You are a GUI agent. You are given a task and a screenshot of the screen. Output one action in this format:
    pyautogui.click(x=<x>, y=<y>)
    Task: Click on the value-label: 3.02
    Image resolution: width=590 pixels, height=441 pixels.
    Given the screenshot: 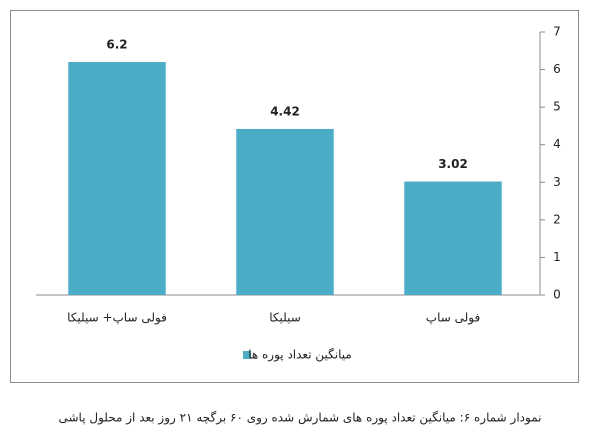 What is the action you would take?
    pyautogui.click(x=453, y=164)
    